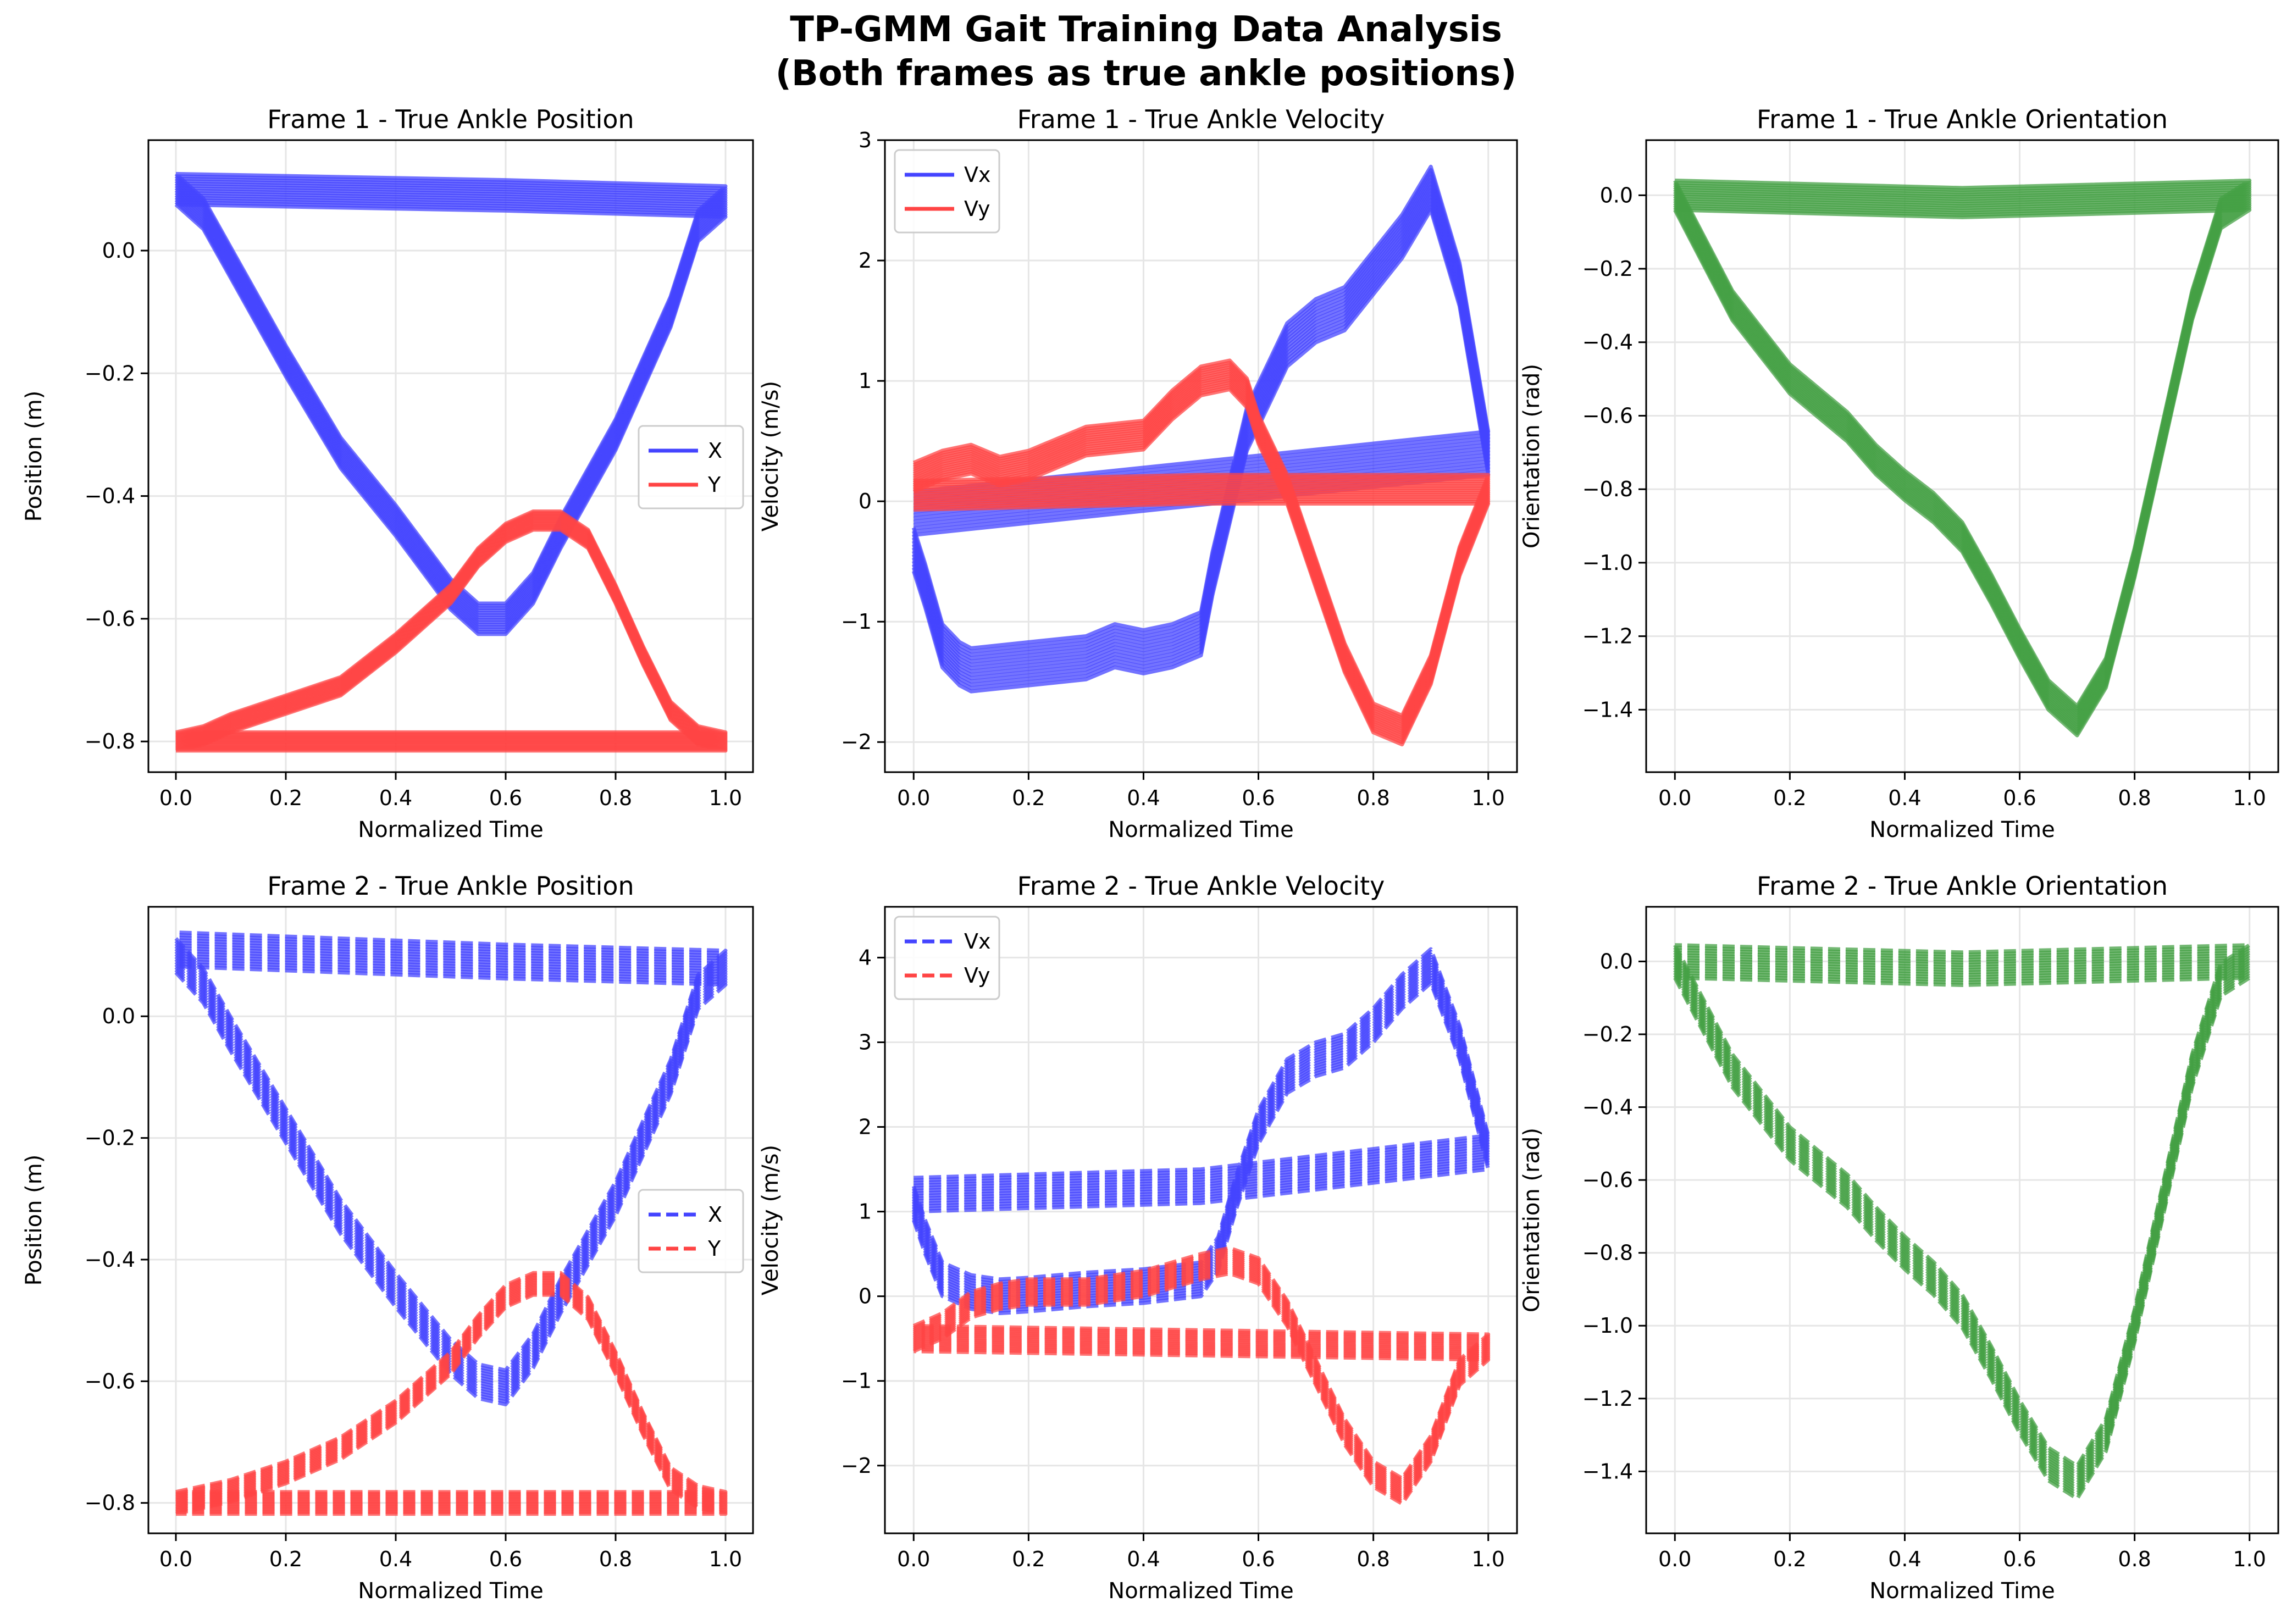  What do you see at coordinates (450, 886) in the screenshot?
I see `subplot-title: Frame 2 - True Ankle Position` at bounding box center [450, 886].